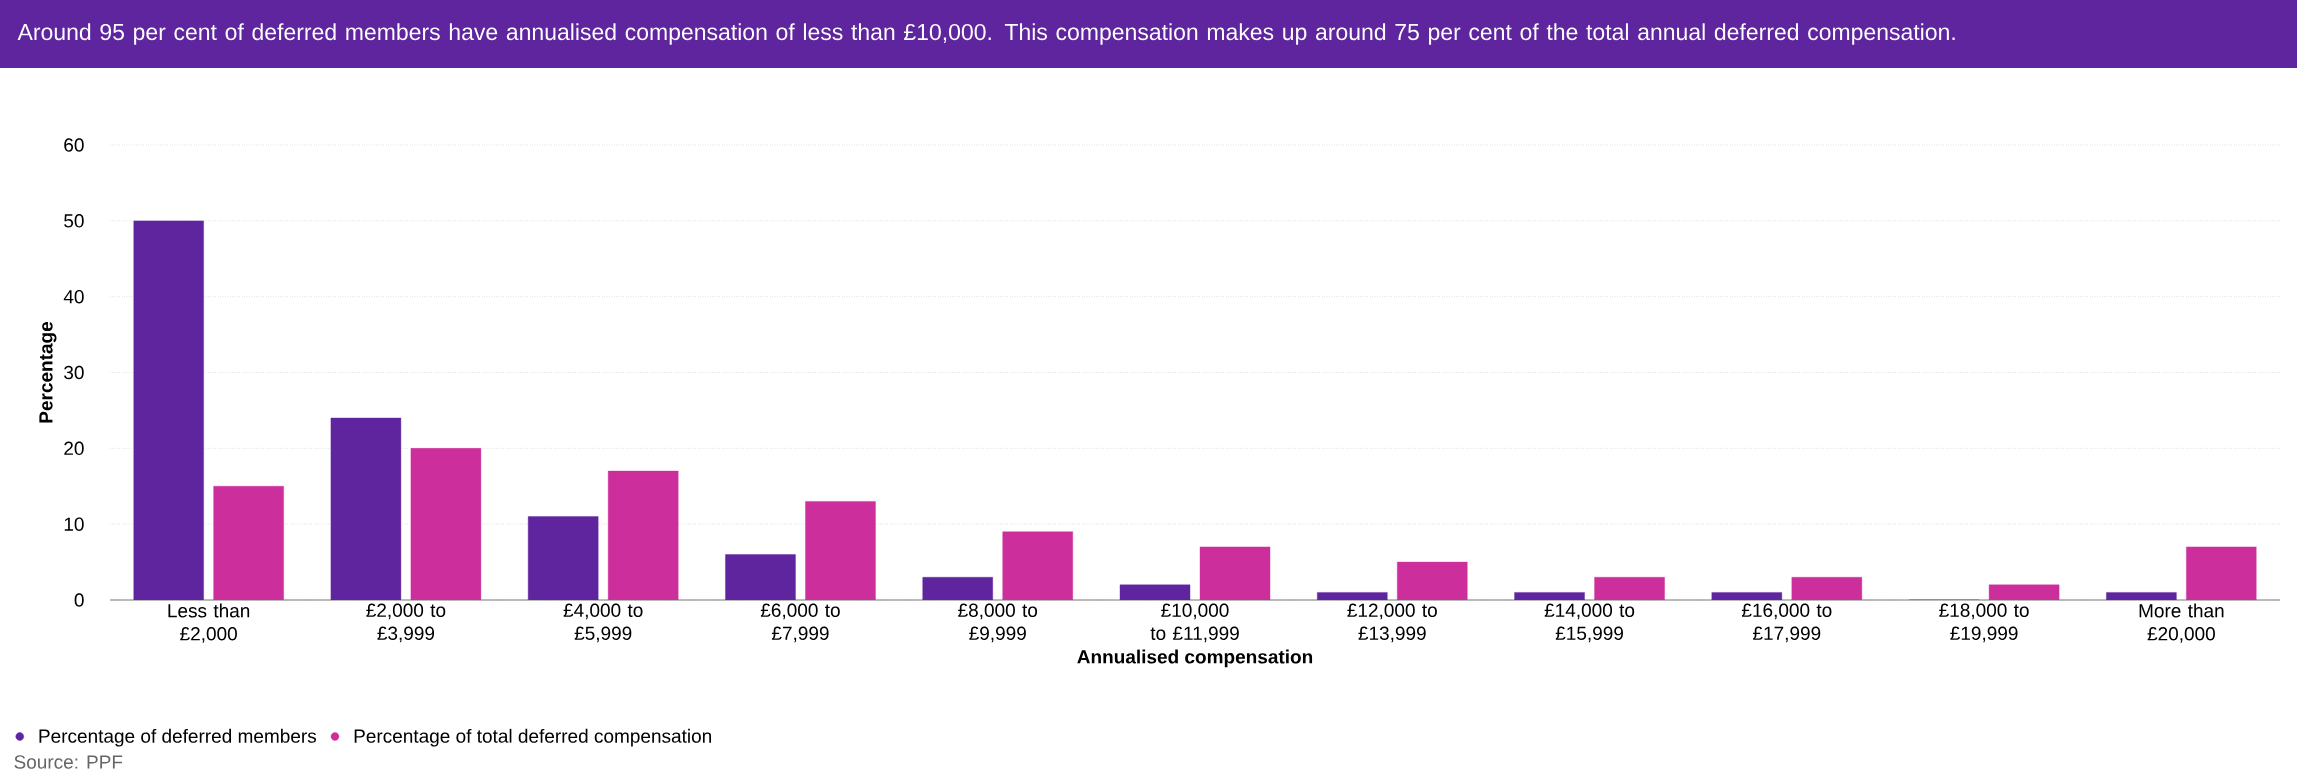  I want to click on x-tick-label: Less than £2,000, so click(209, 623).